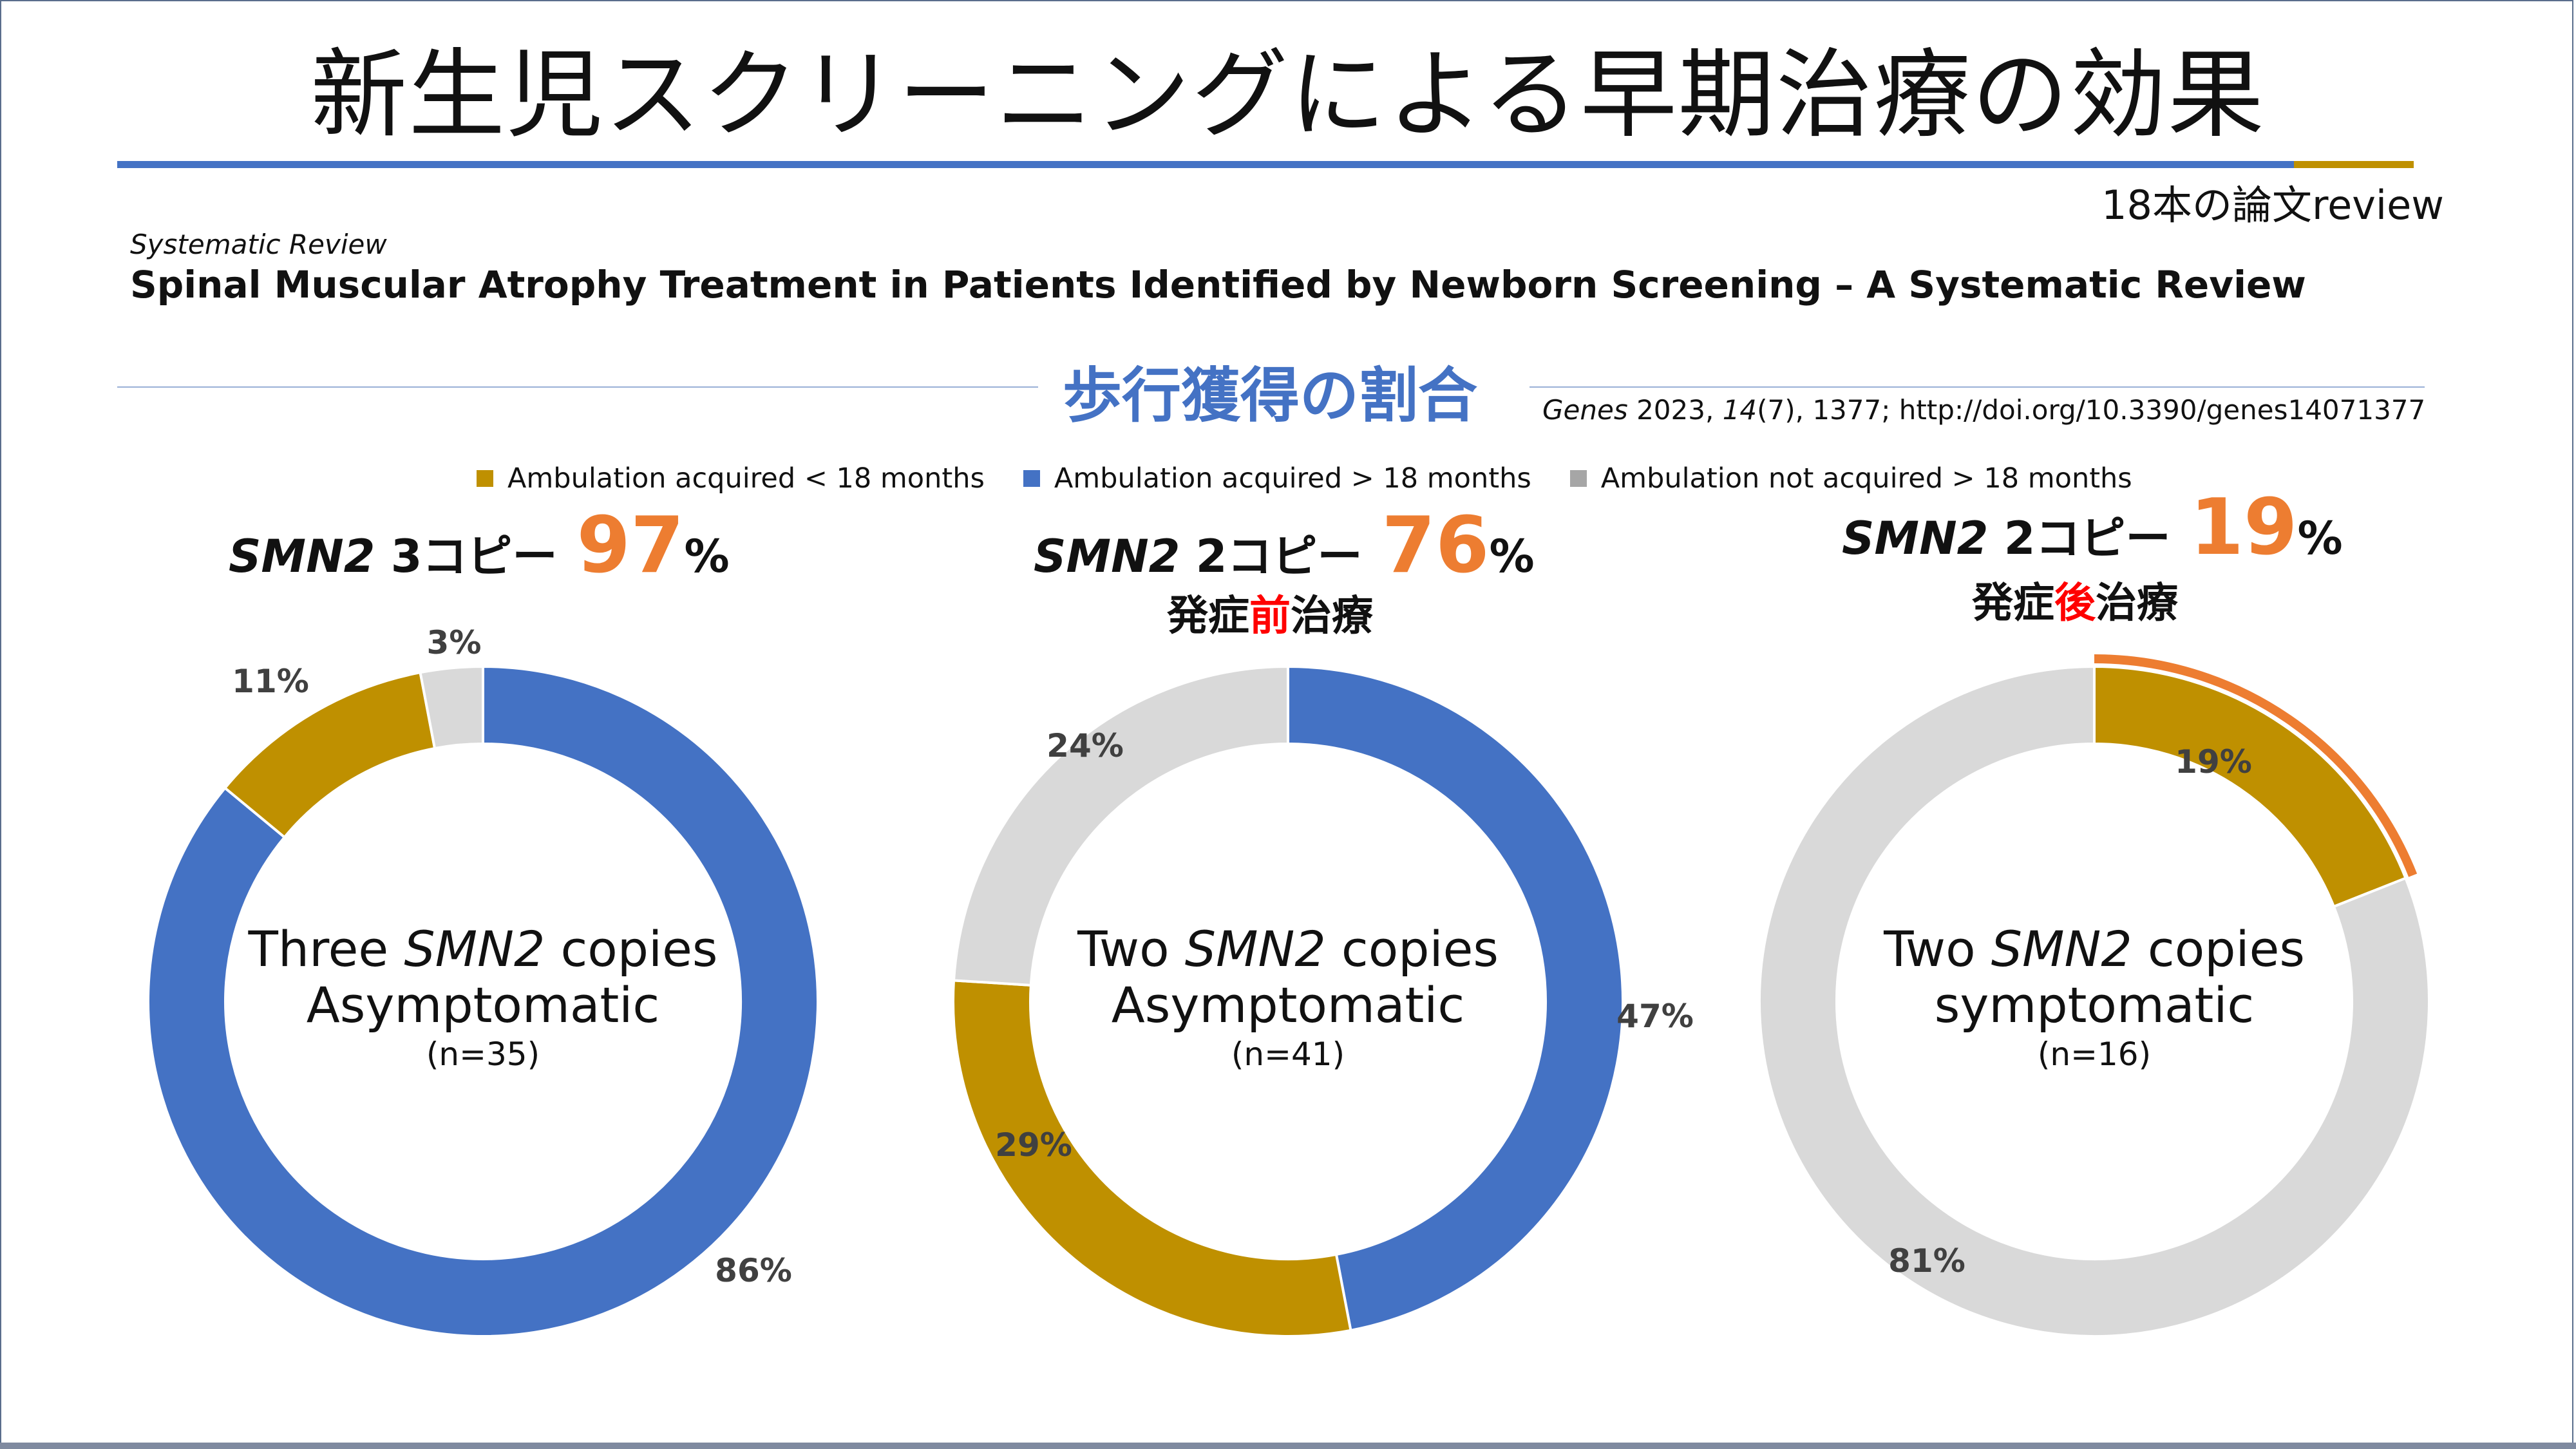 The width and height of the screenshot is (2576, 1449). What do you see at coordinates (1436, 546) in the screenshot?
I see `headline-percent: 76` at bounding box center [1436, 546].